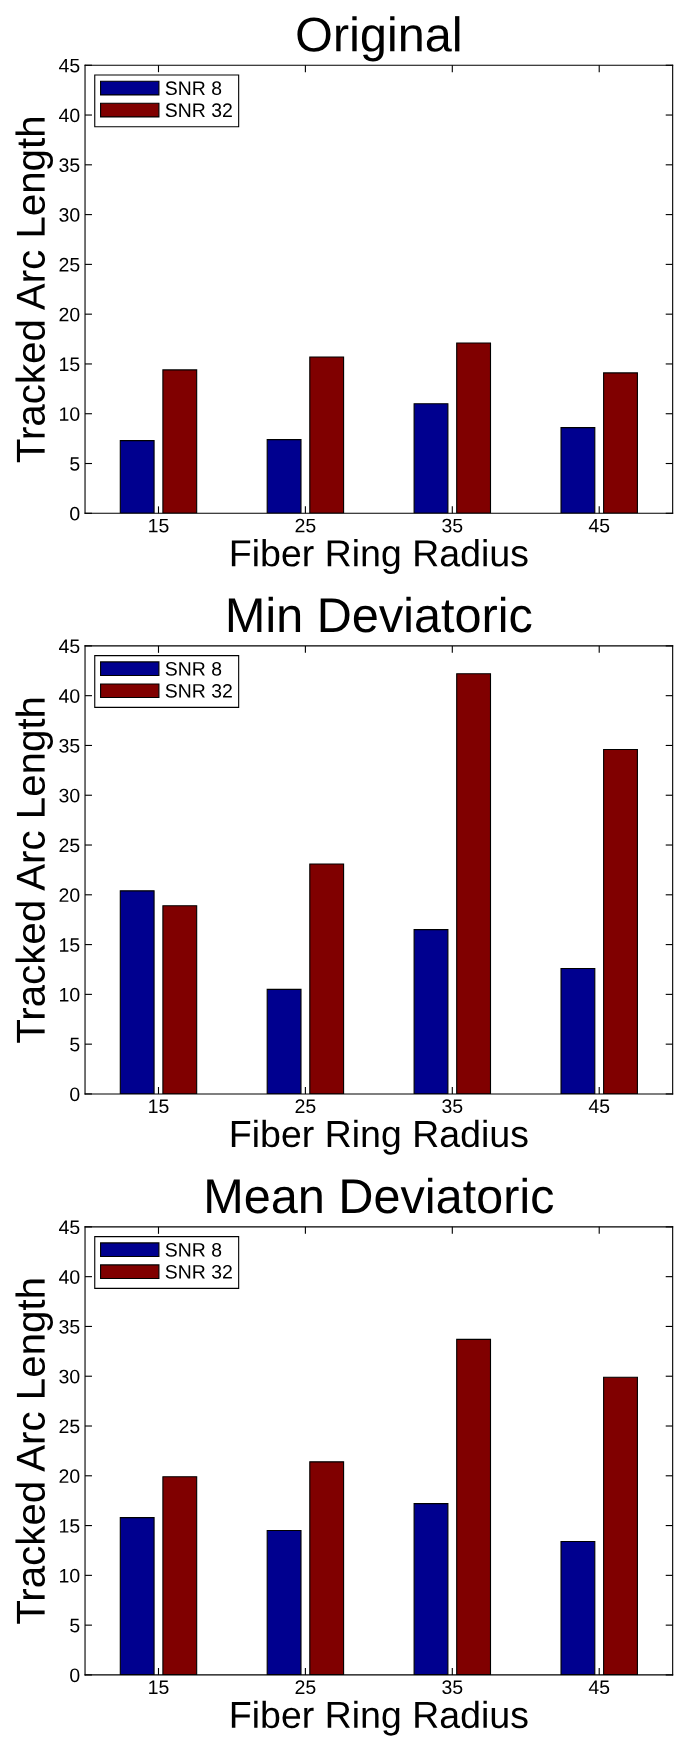  Describe the element at coordinates (380, 614) in the screenshot. I see `chart-title: Min Deviatoric` at that location.